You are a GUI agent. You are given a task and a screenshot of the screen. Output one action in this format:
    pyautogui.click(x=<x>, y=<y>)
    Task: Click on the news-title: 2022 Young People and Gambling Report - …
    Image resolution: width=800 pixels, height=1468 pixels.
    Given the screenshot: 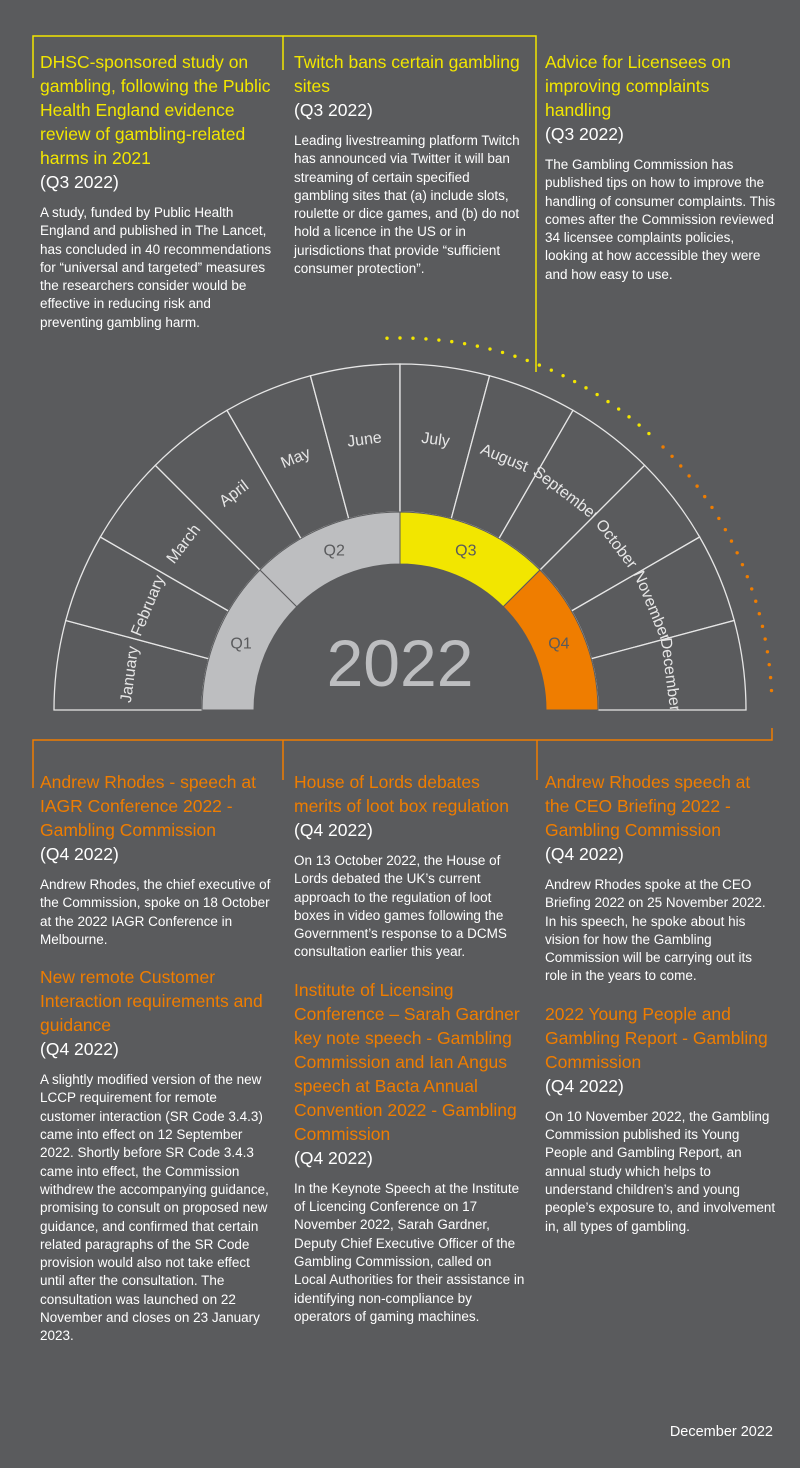 What is the action you would take?
    pyautogui.click(x=656, y=1037)
    